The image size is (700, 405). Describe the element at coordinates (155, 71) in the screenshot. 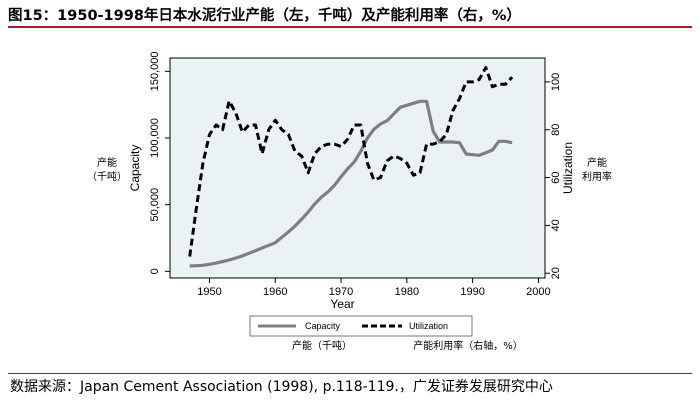

I see `left-tick-label: 150,000` at that location.